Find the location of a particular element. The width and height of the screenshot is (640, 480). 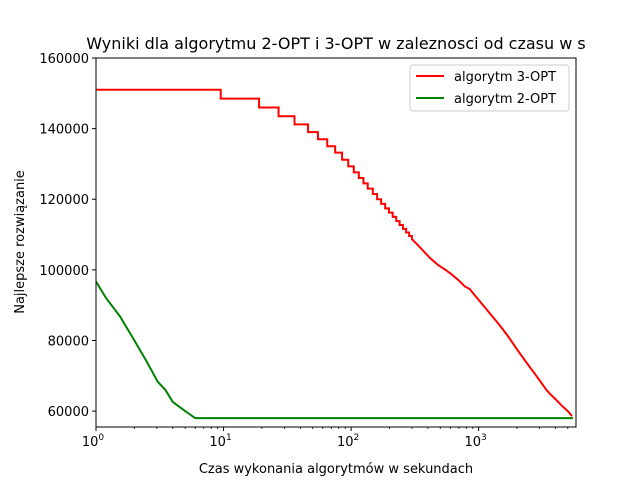

x-axis-label: Czas wykonania algorytmów w sekundach is located at coordinates (336, 469).